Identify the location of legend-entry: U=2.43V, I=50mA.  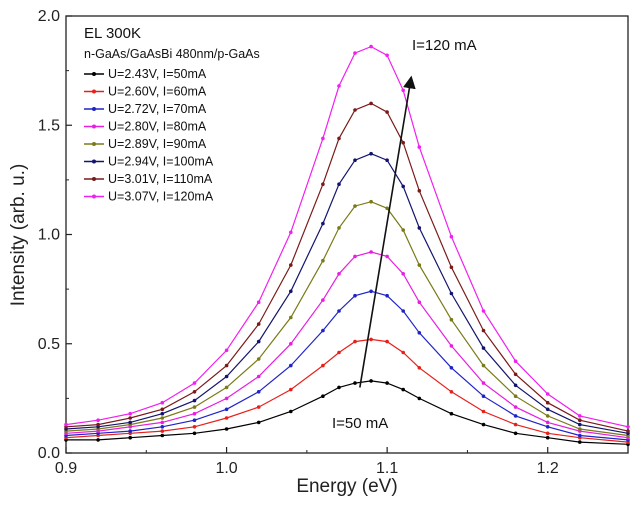
(145, 74).